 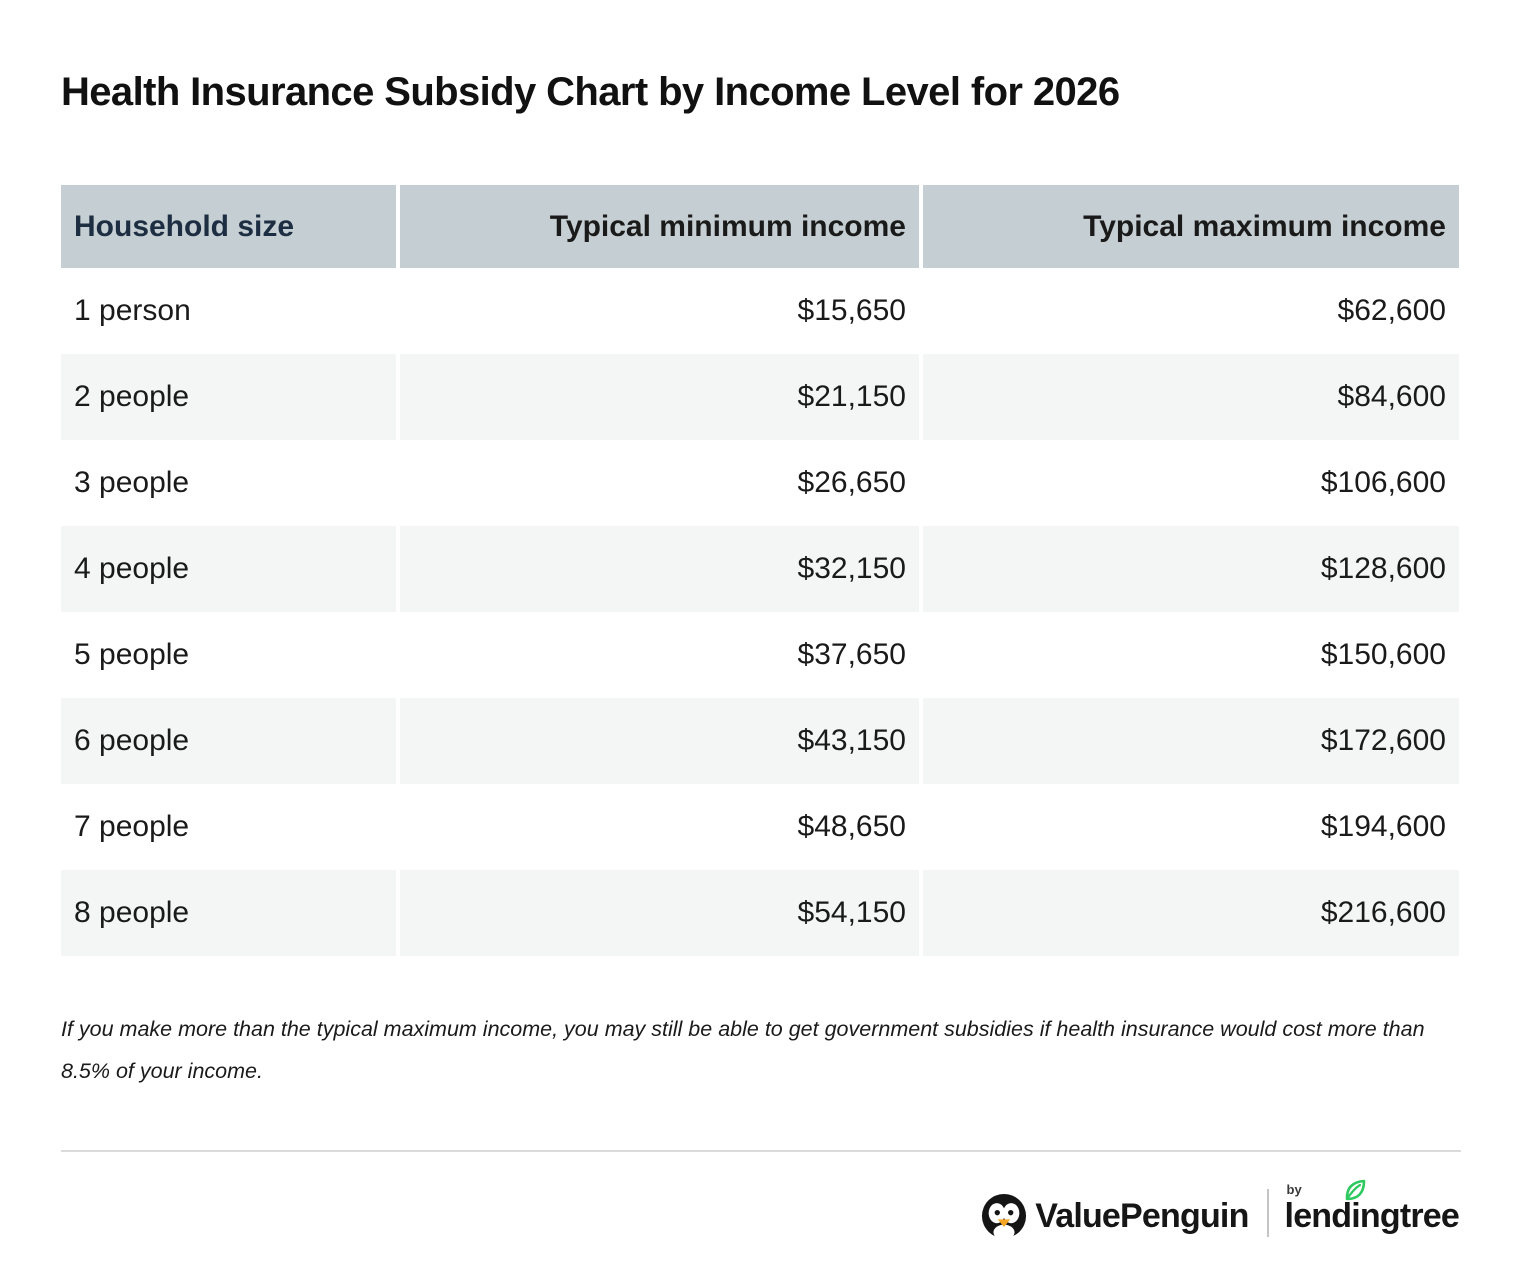 What do you see at coordinates (132, 826) in the screenshot?
I see `household-size-cell: 7 people` at bounding box center [132, 826].